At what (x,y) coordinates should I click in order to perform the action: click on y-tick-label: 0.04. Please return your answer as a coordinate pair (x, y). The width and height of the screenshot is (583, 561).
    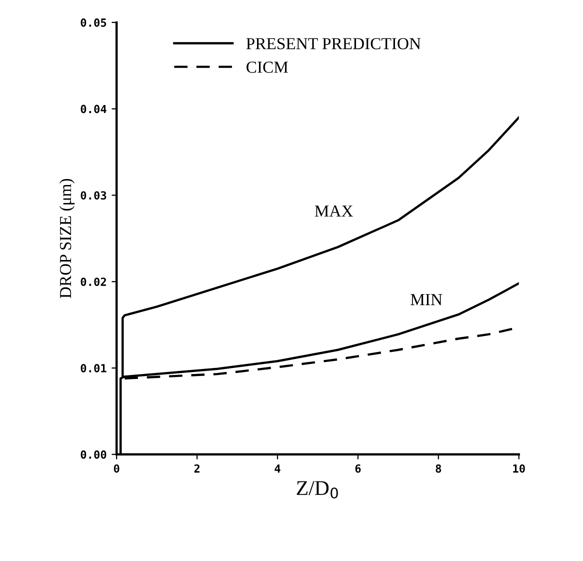
    Looking at the image, I should click on (93, 109).